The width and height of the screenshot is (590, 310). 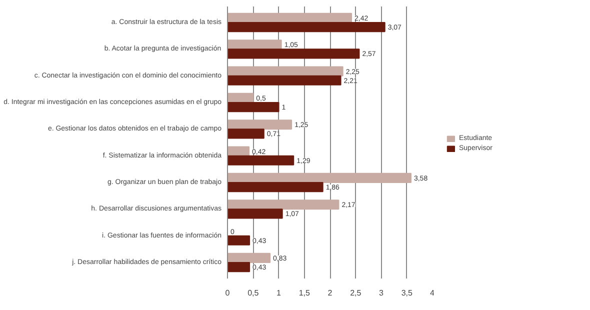 I want to click on x-tick-label: 2, so click(x=330, y=293).